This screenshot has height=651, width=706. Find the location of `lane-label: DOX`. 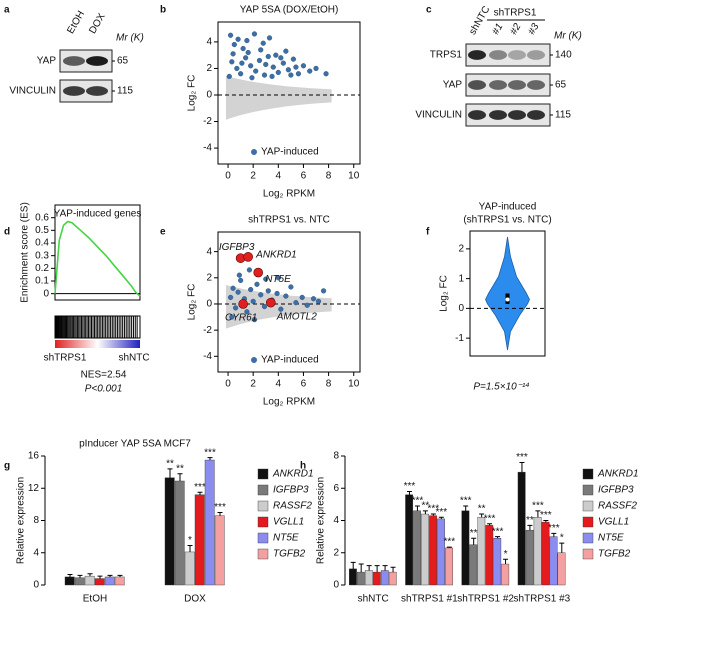

lane-label: DOX is located at coordinates (97, 23).